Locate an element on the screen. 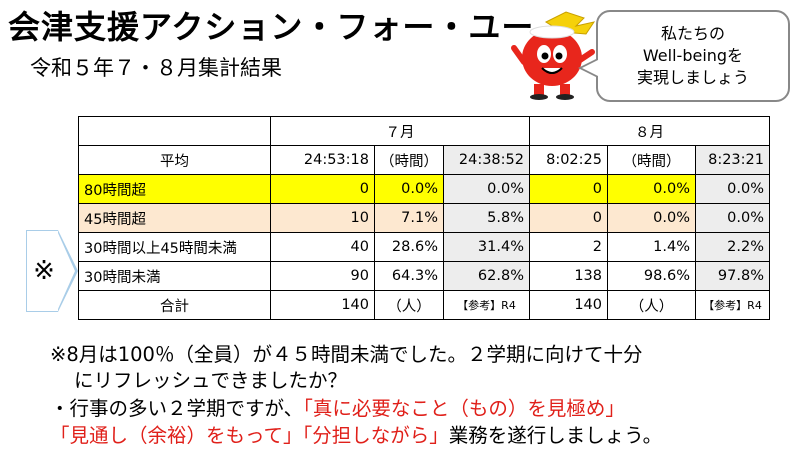 The width and height of the screenshot is (800, 453). aug-unit: （人） is located at coordinates (651, 305).